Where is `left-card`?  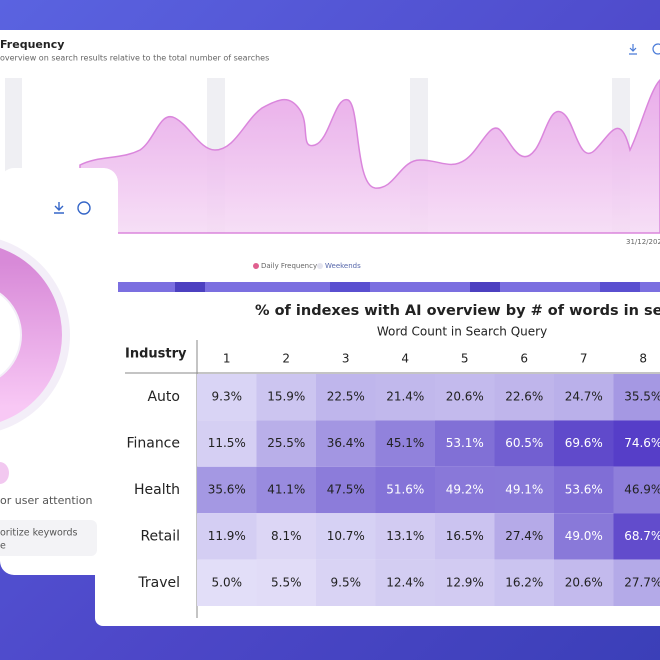 left-card is located at coordinates (59, 371).